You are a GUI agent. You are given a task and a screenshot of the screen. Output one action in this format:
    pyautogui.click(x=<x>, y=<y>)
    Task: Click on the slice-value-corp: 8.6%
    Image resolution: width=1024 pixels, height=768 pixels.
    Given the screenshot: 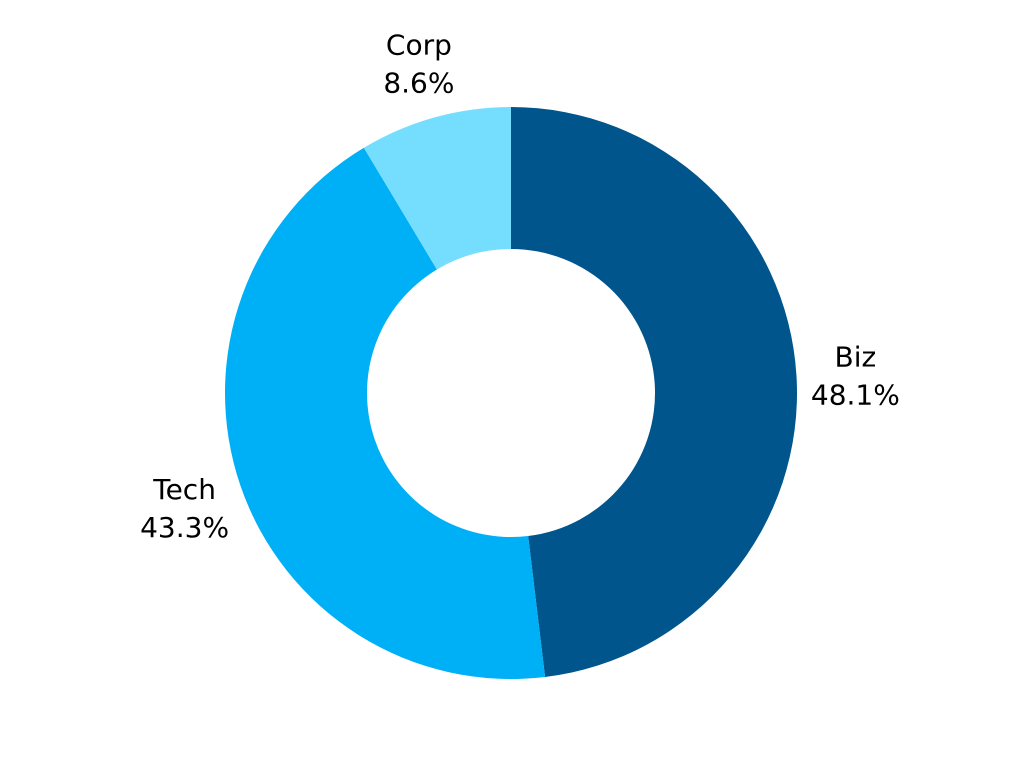 What is the action you would take?
    pyautogui.click(x=418, y=83)
    